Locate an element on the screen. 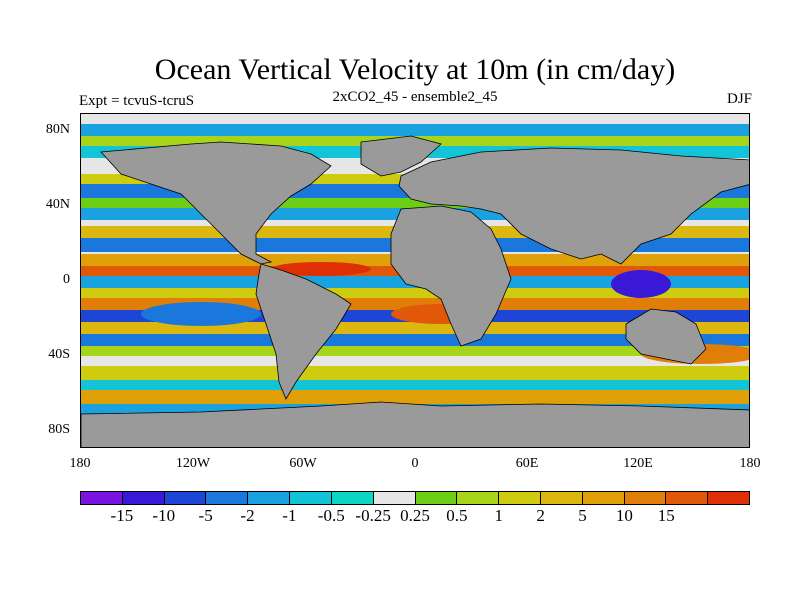  colorbar-label: 10 is located at coordinates (624, 515).